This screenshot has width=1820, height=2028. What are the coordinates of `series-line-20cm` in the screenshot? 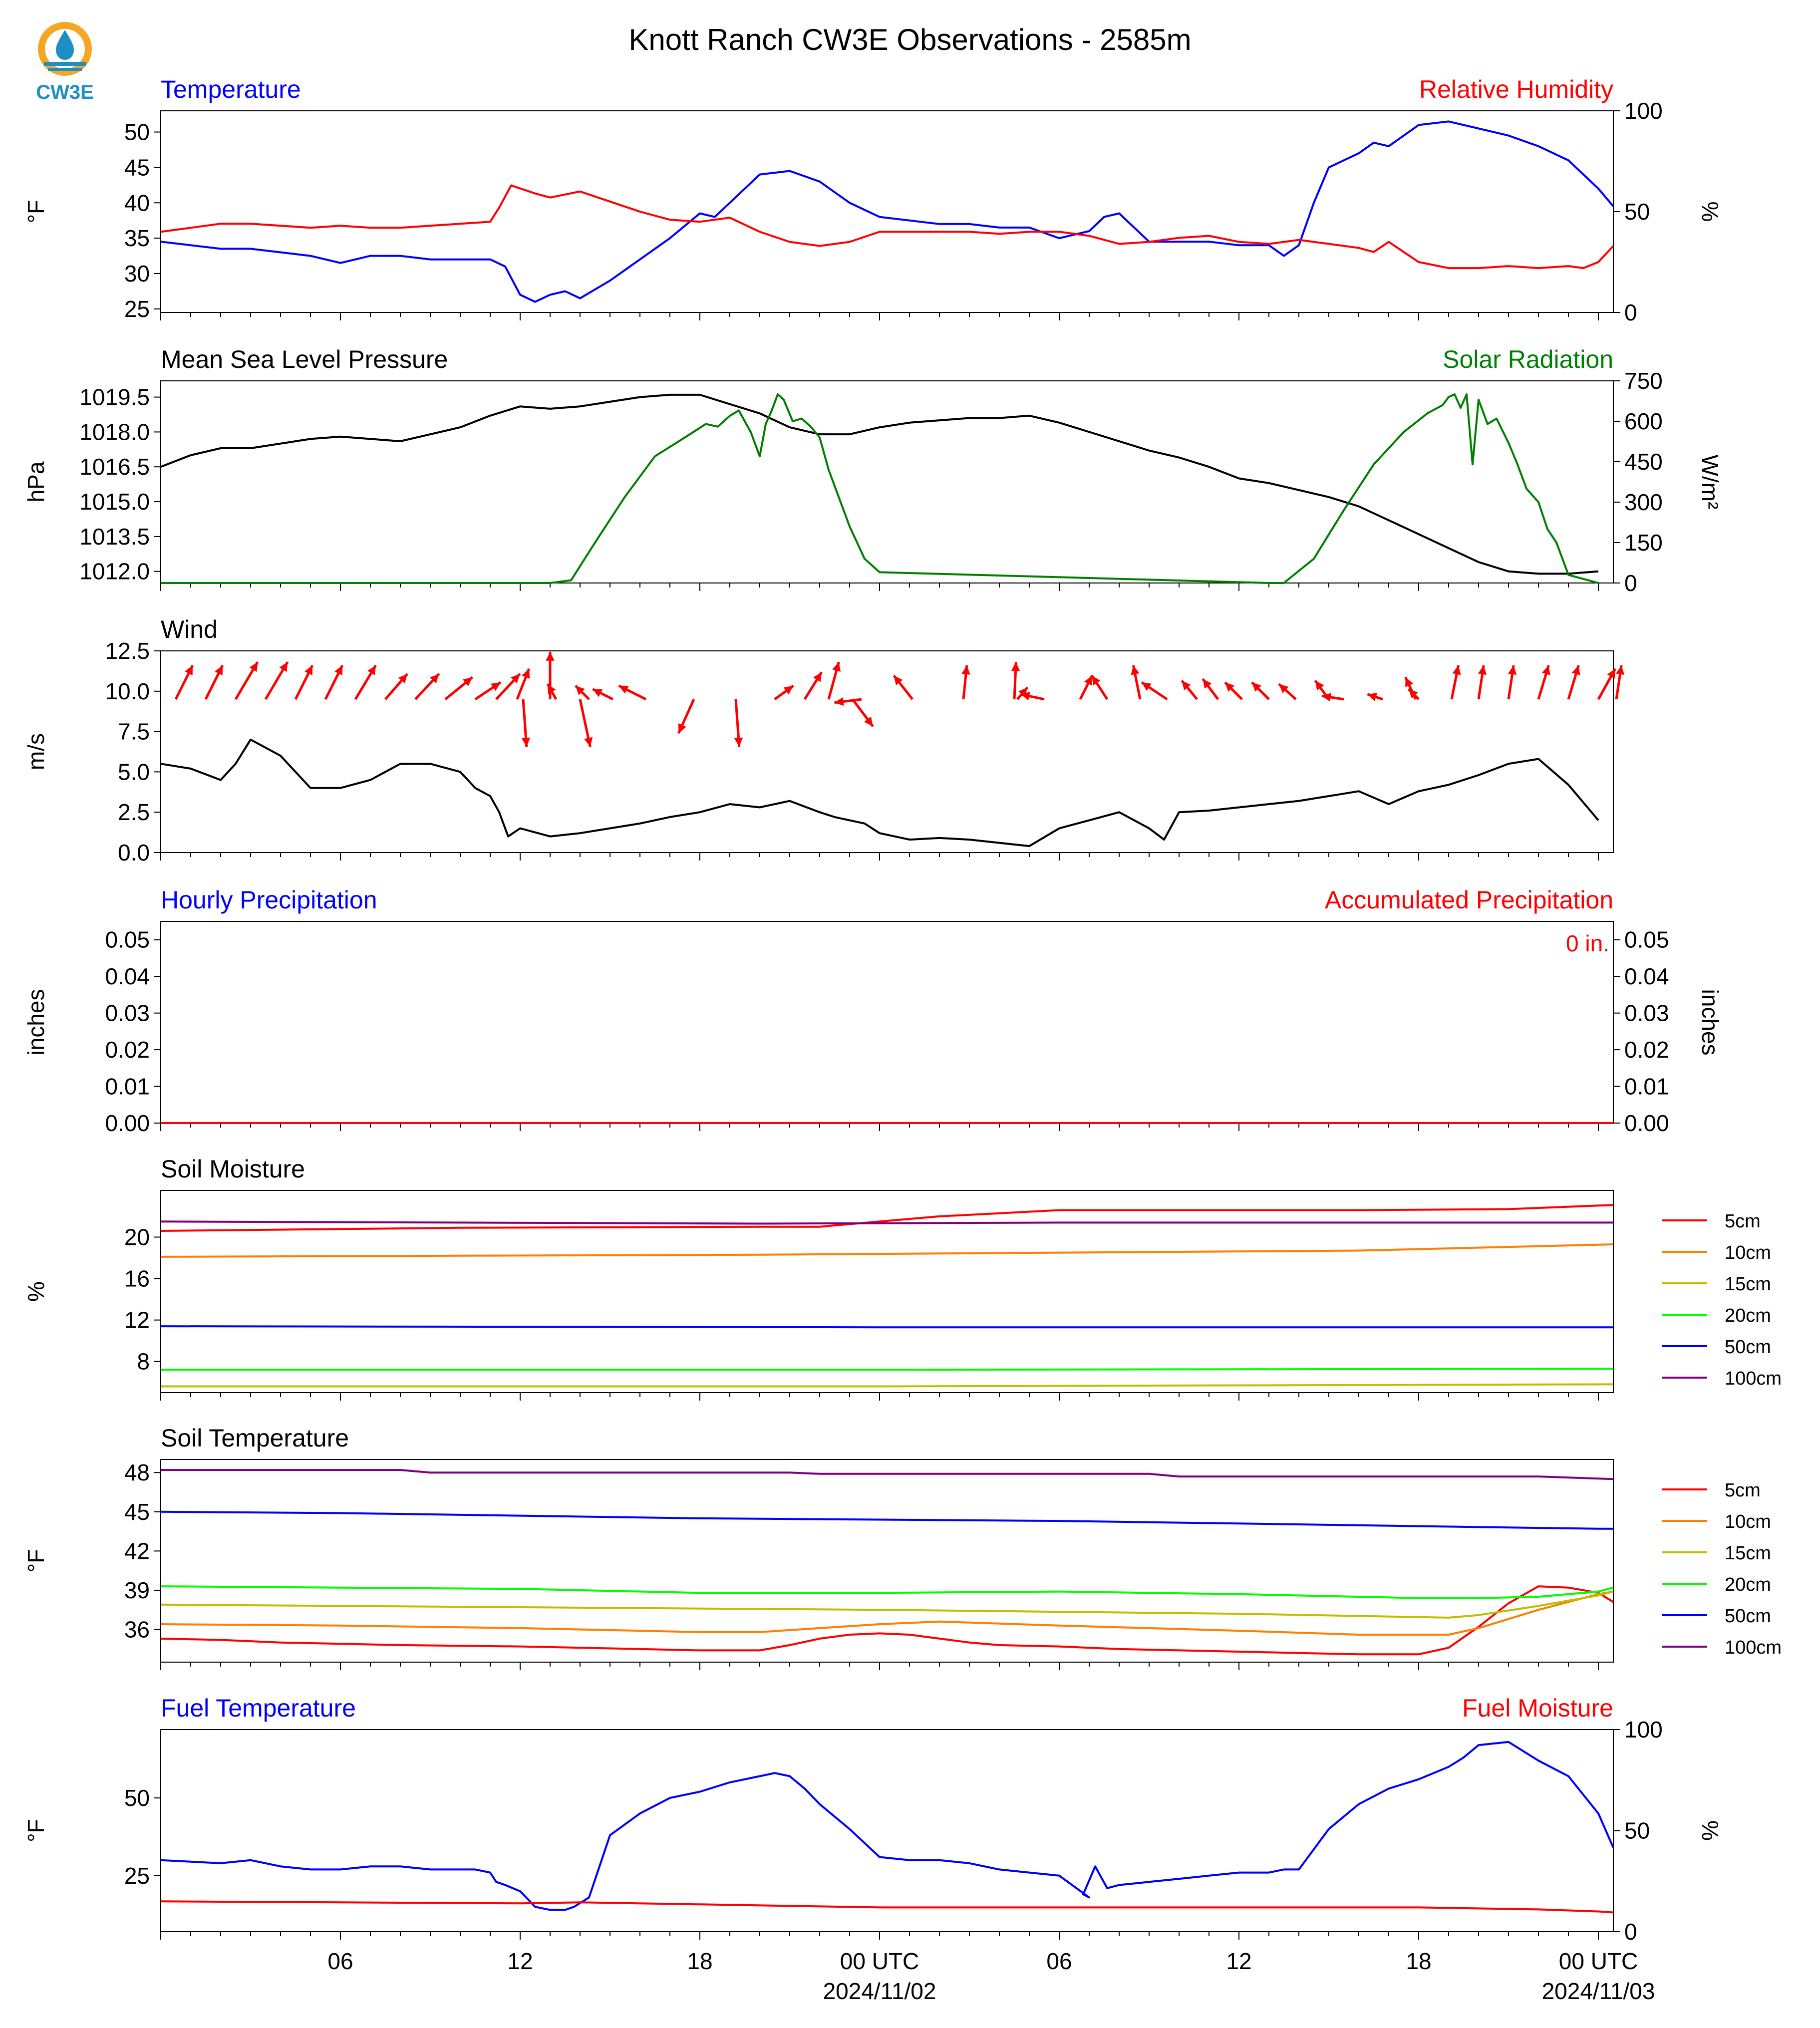 It's located at (887, 1592).